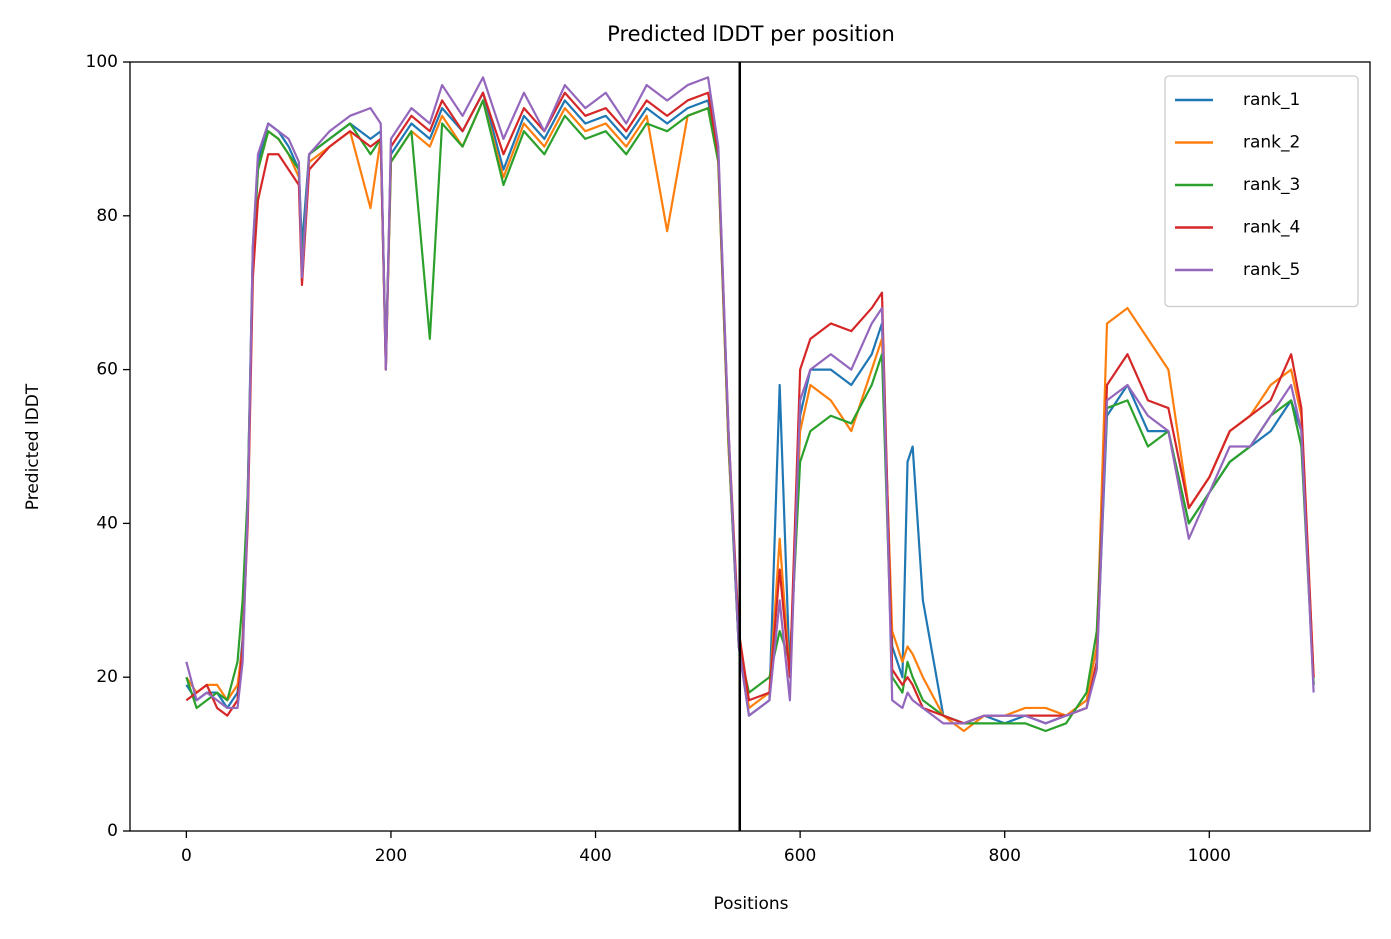  What do you see at coordinates (1271, 143) in the screenshot?
I see `legend-label: rank_2` at bounding box center [1271, 143].